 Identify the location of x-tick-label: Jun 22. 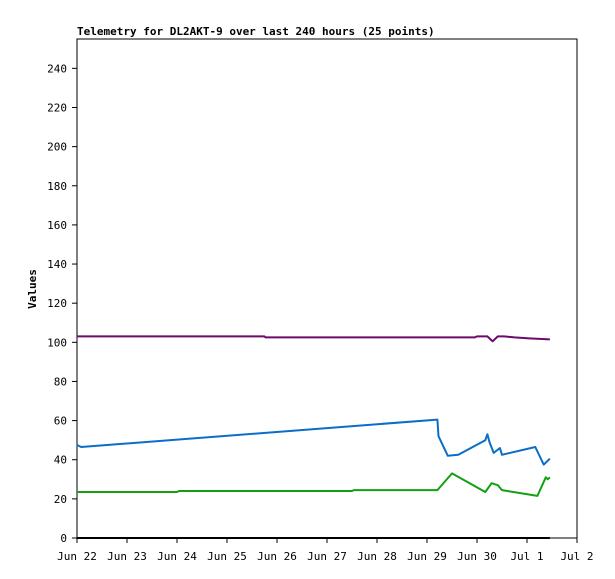
(77, 556).